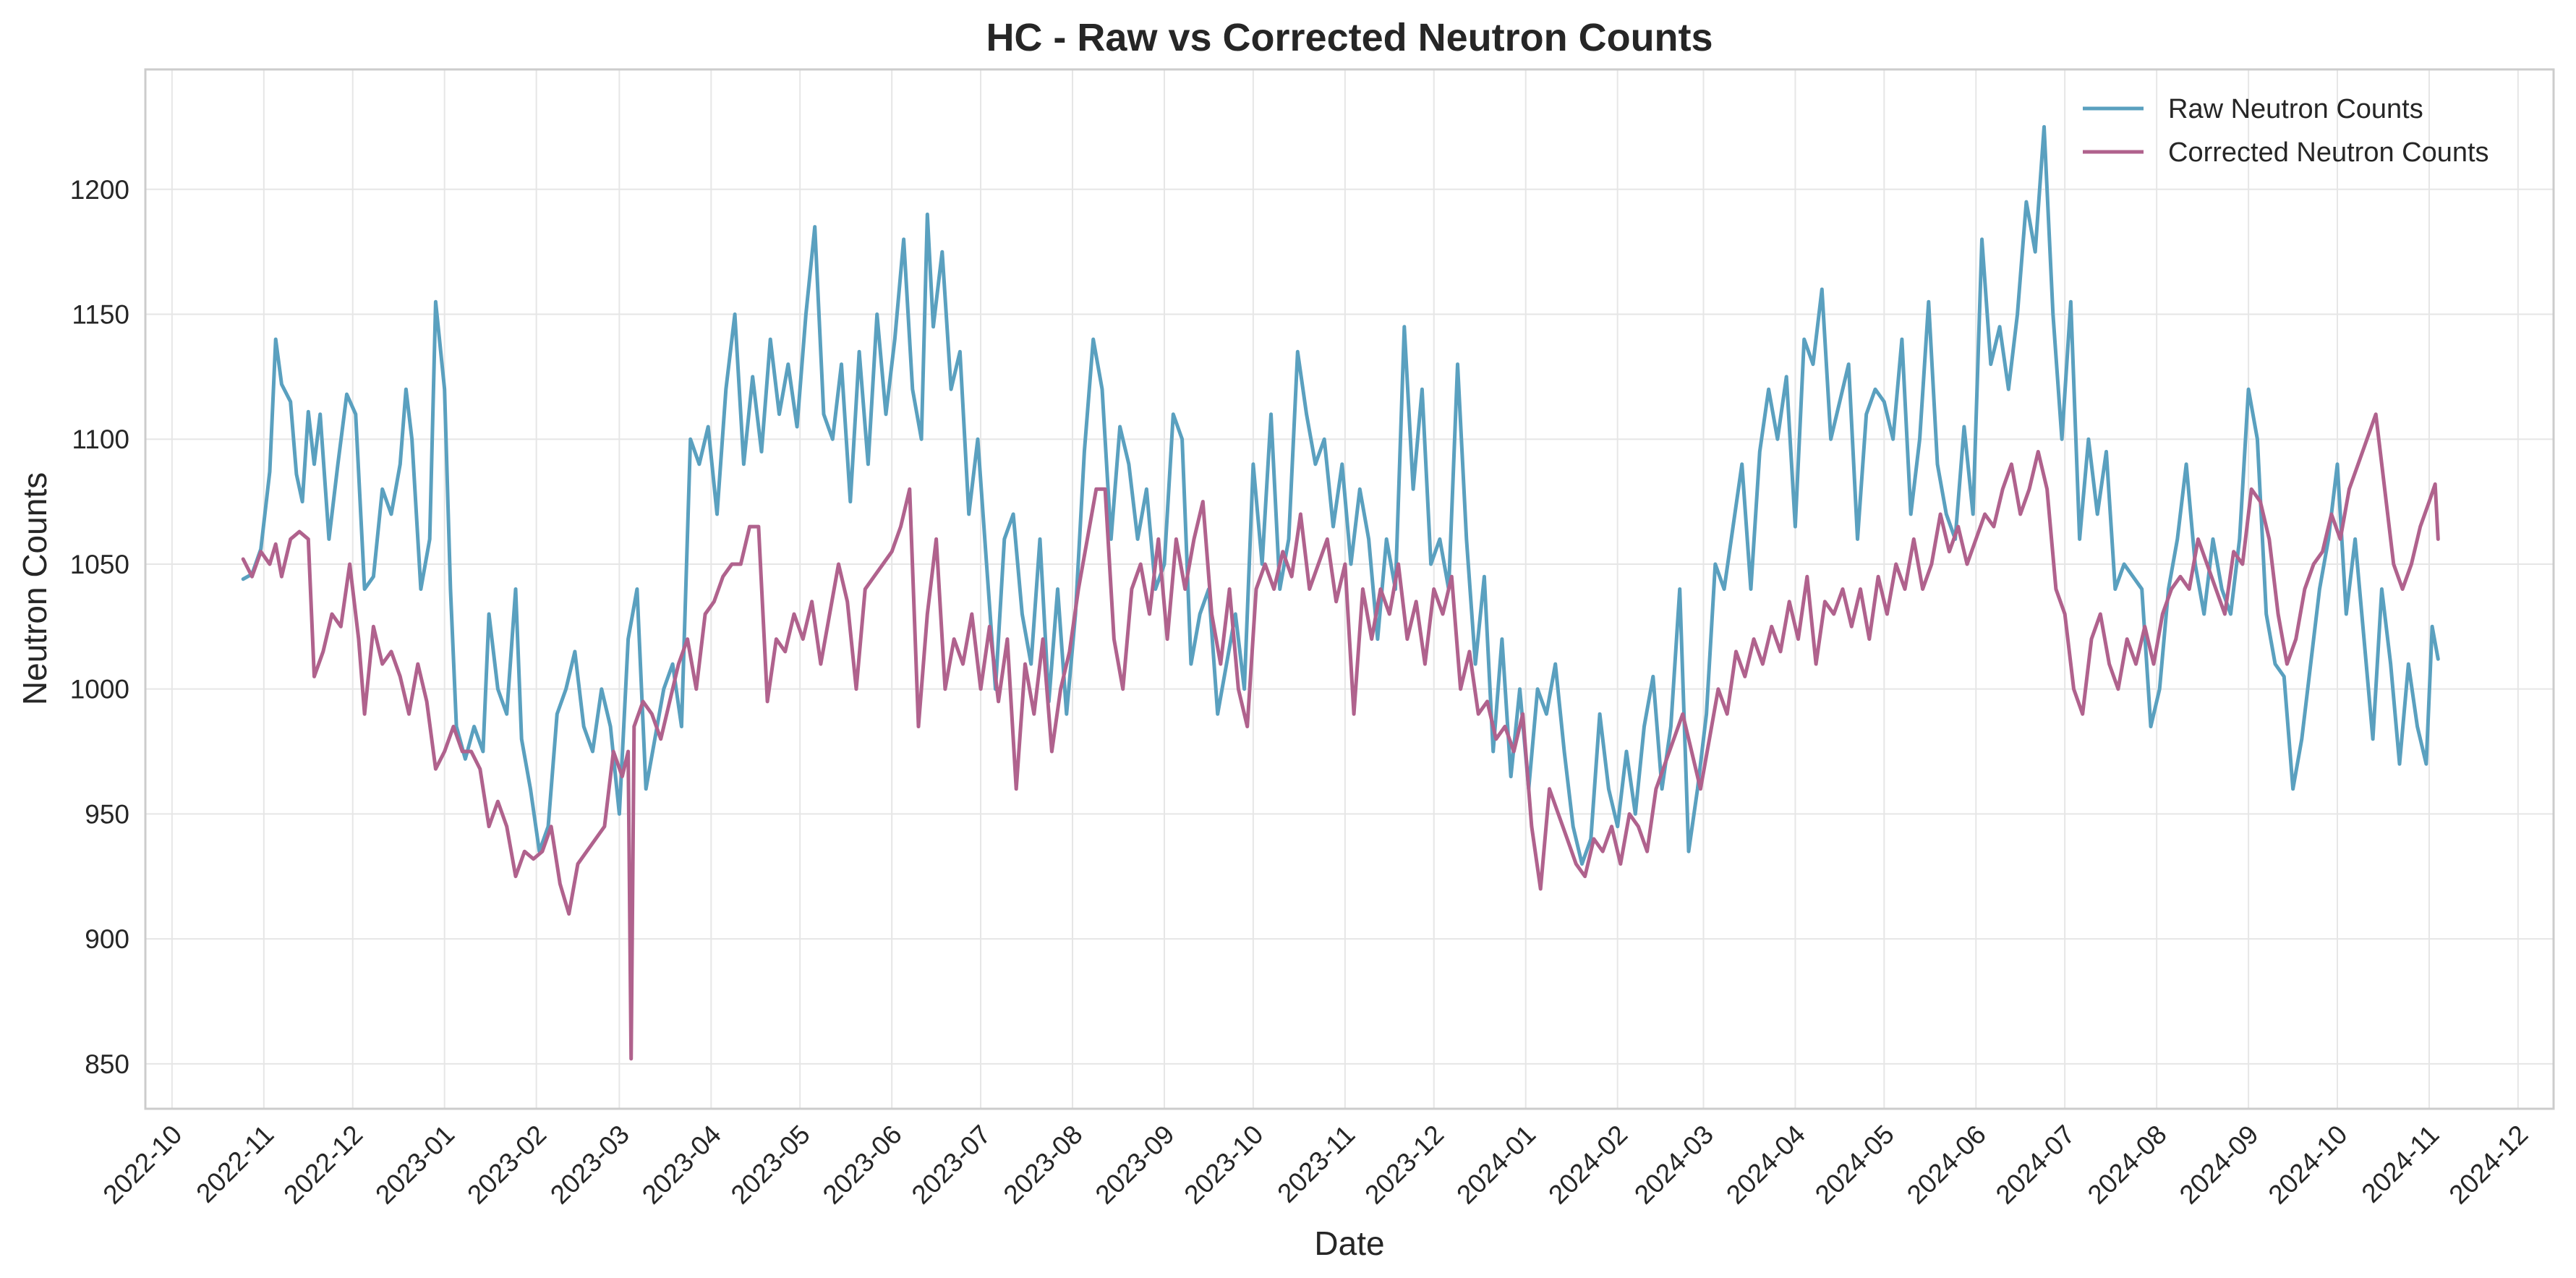 This screenshot has width=2576, height=1278. What do you see at coordinates (1349, 1243) in the screenshot?
I see `x-axis-label: Date` at bounding box center [1349, 1243].